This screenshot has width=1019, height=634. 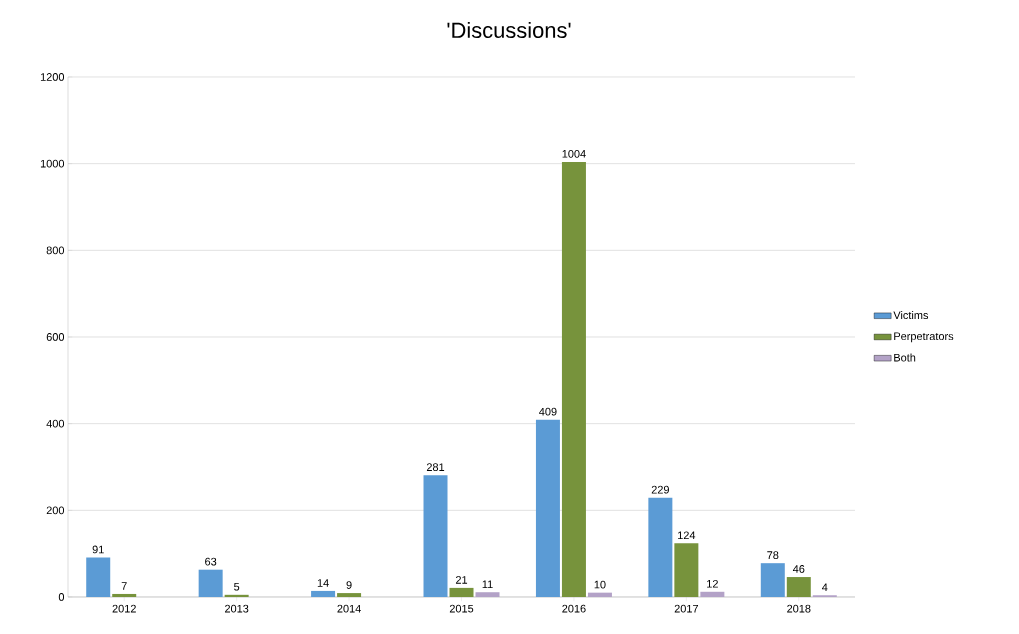 What do you see at coordinates (509, 30) in the screenshot?
I see `chart-title: 'Discussions'` at bounding box center [509, 30].